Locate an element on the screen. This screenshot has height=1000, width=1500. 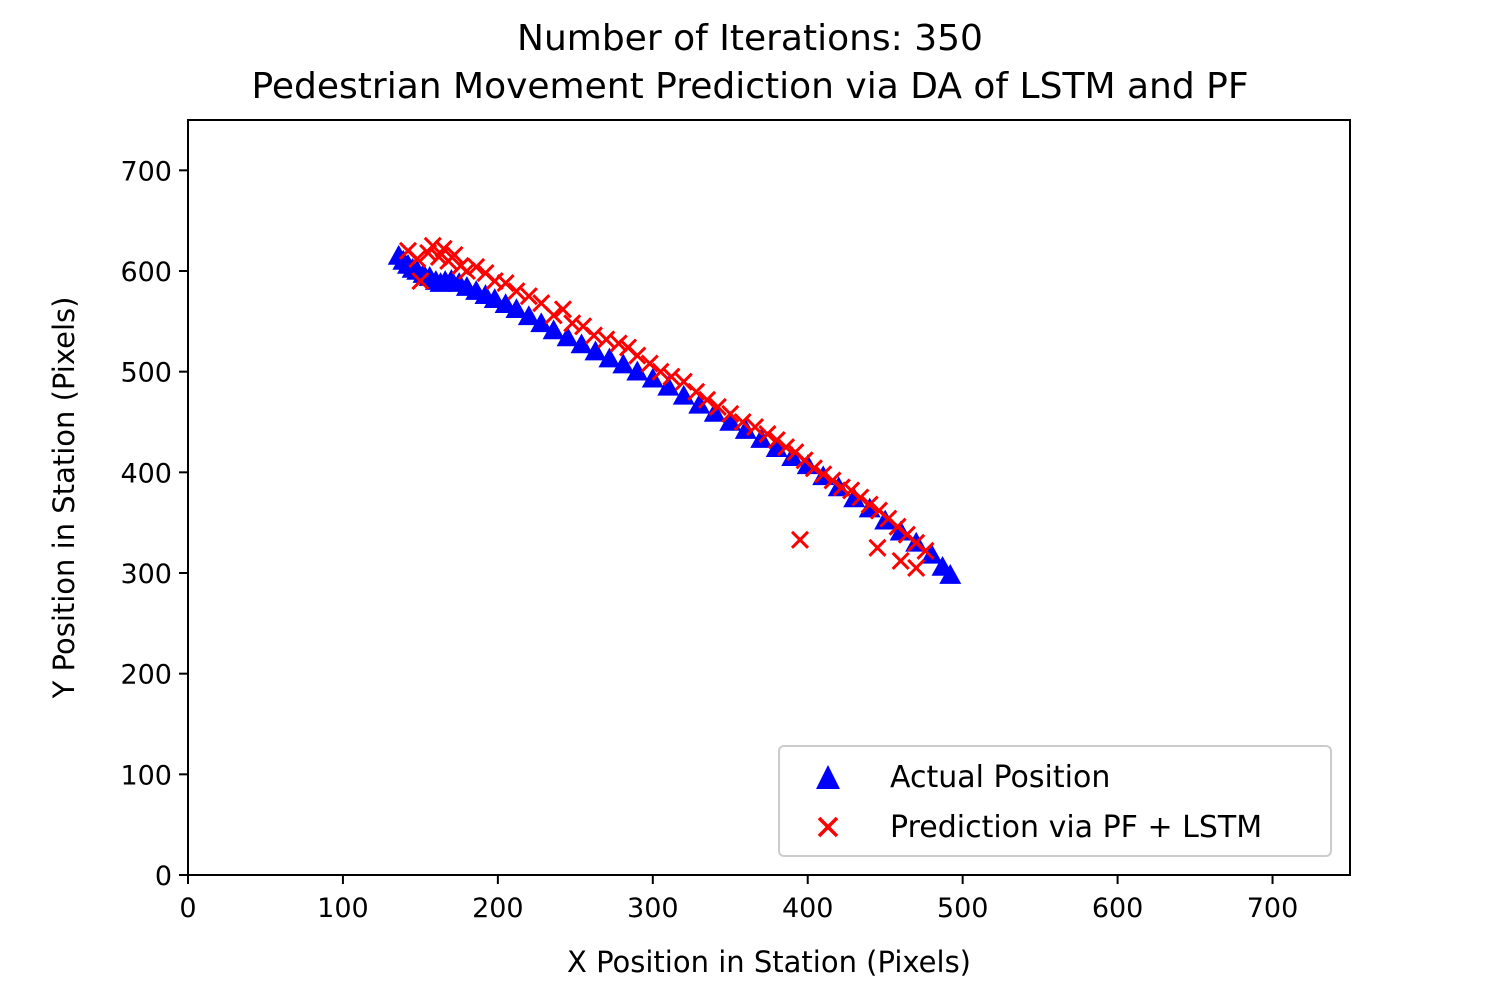
y-tick-label: 600 is located at coordinates (146, 272).